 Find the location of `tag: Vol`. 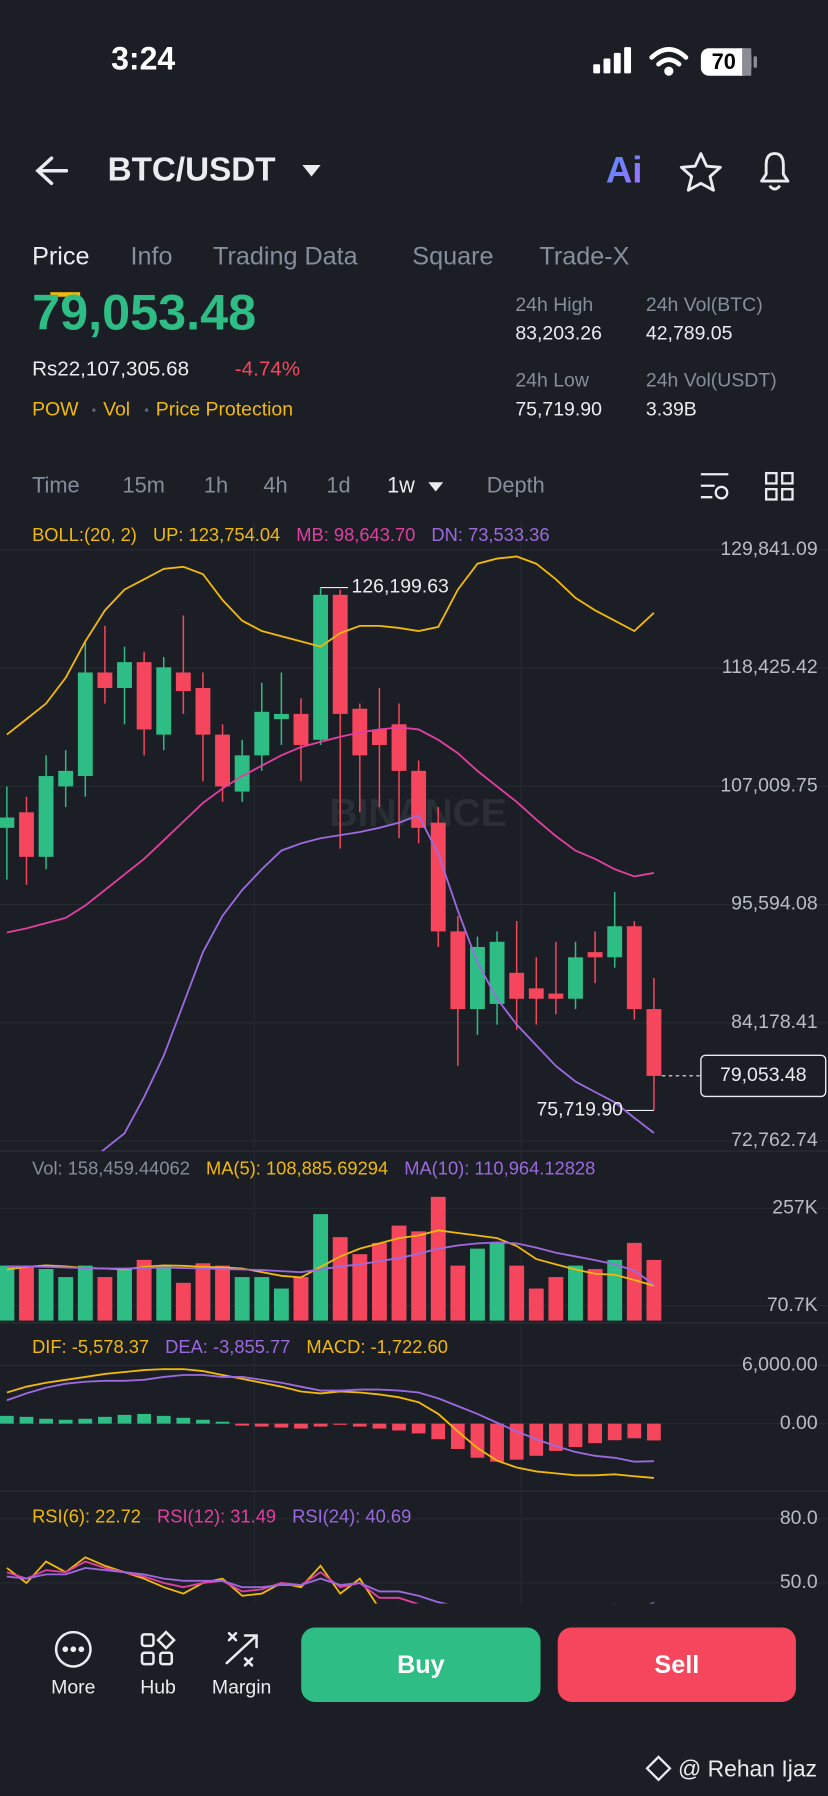

tag: Vol is located at coordinates (116, 409).